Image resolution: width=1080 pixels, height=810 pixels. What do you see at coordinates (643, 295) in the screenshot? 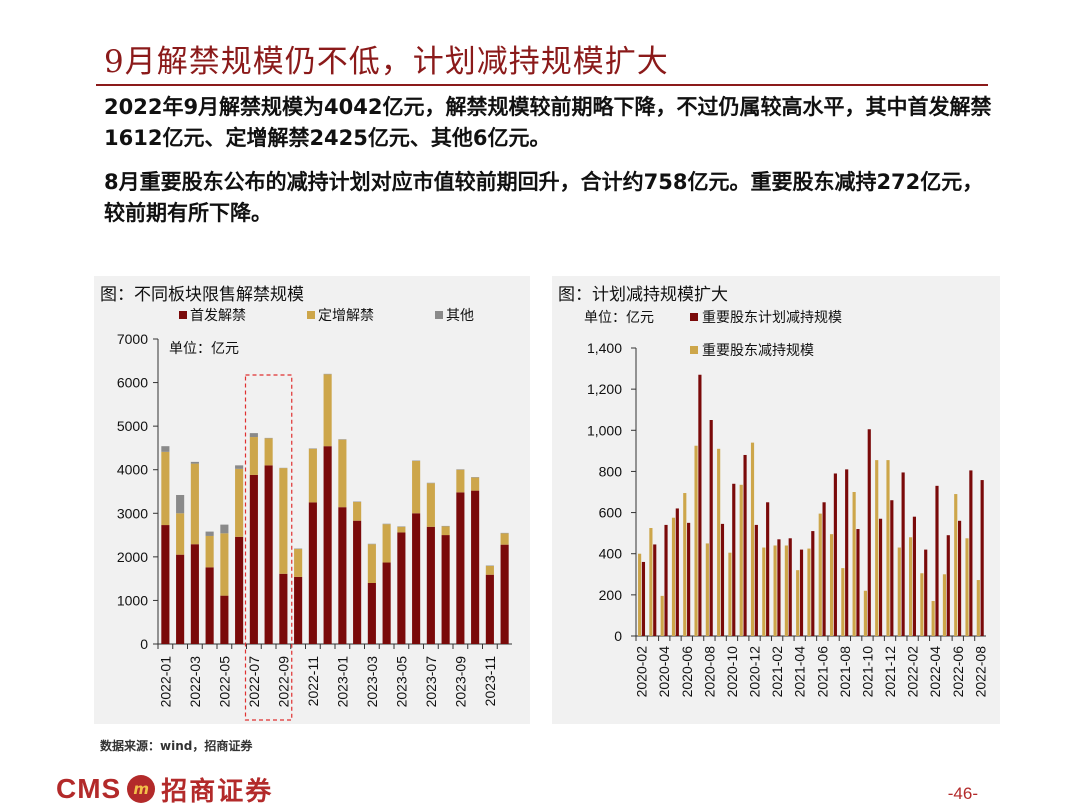
I see `reduction-chart-title: 图：计划减持规模扩大` at bounding box center [643, 295].